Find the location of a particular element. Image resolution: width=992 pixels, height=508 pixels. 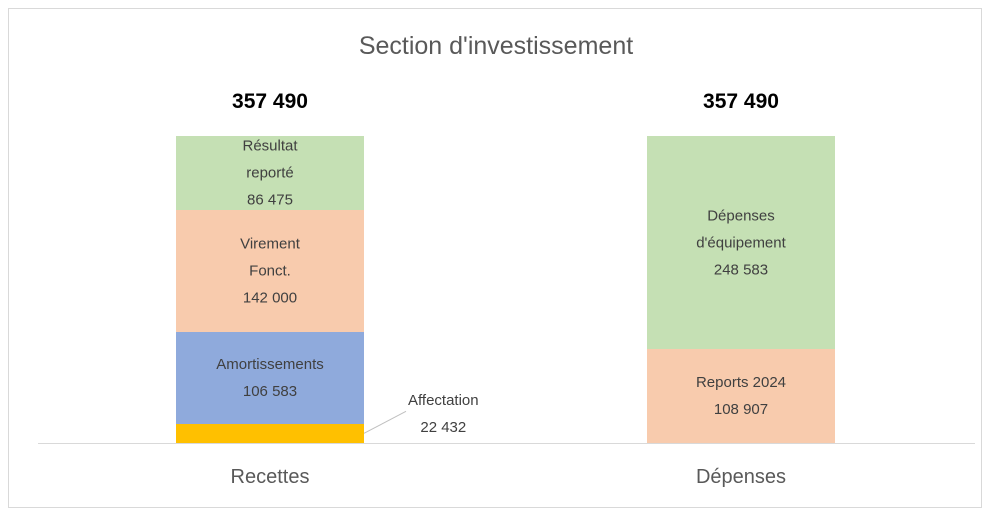

segment-value: 108 907 is located at coordinates (741, 410).